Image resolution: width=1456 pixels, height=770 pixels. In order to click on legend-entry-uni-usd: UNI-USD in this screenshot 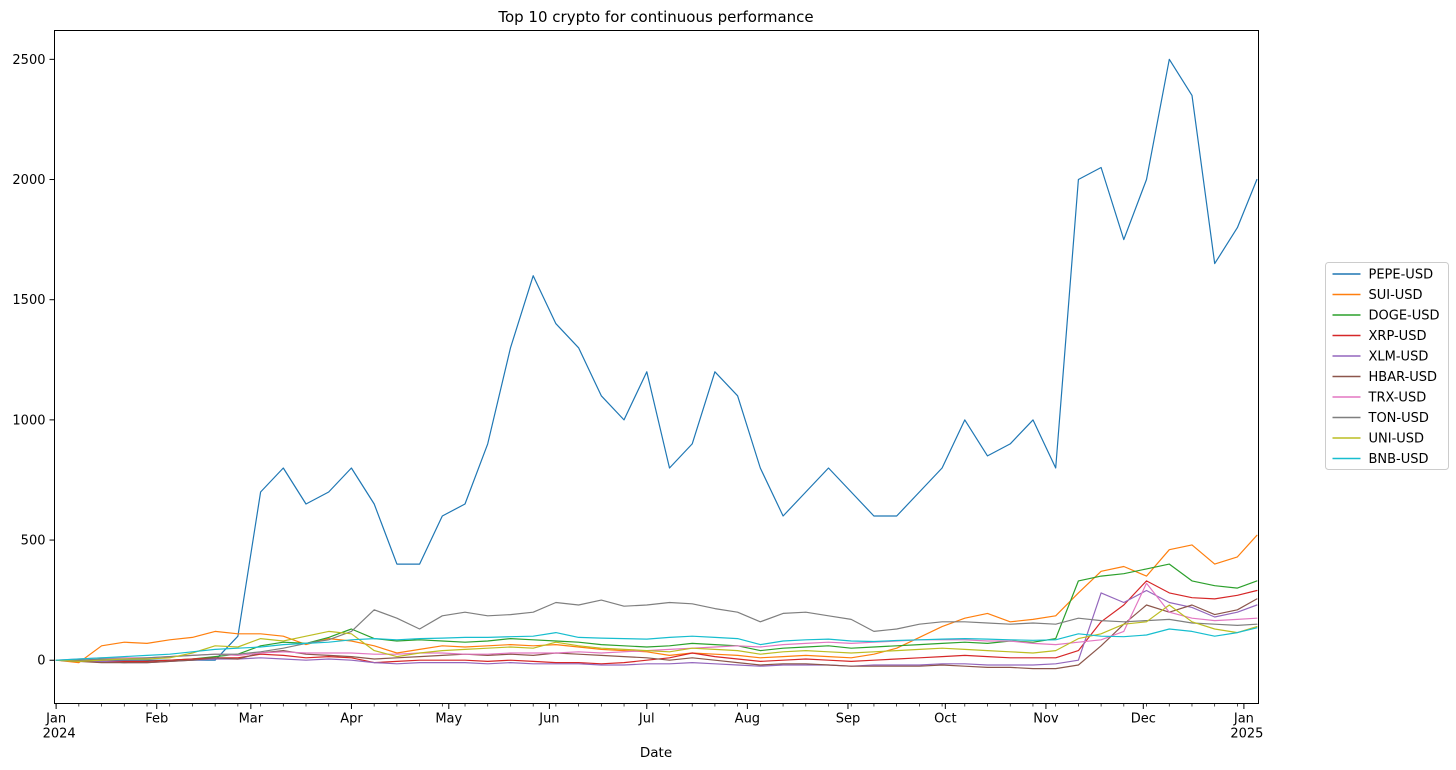, I will do `click(1378, 439)`.